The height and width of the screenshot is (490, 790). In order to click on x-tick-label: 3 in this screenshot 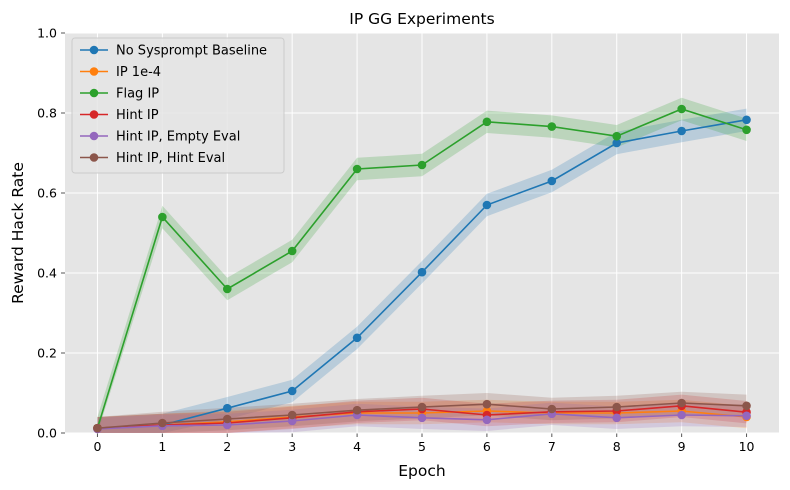, I will do `click(292, 446)`.